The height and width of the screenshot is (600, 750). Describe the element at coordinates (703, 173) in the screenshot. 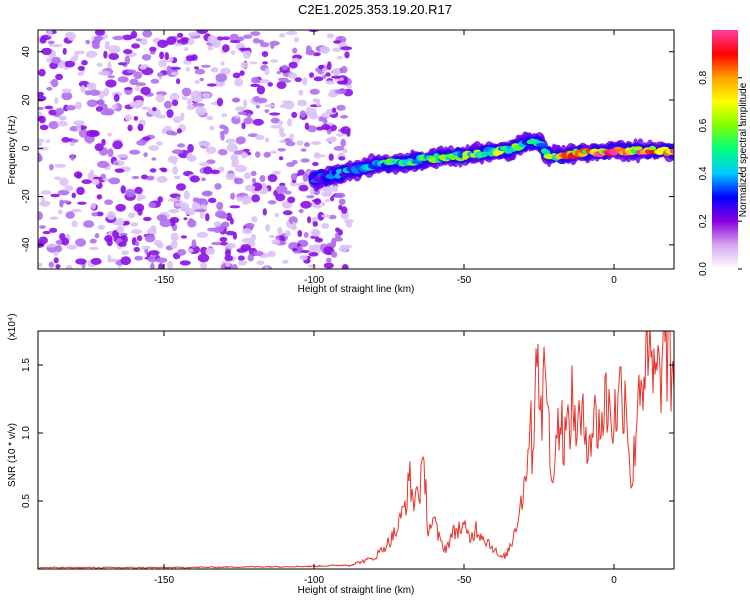

I see `colorbar-tick-label: 0.4` at that location.